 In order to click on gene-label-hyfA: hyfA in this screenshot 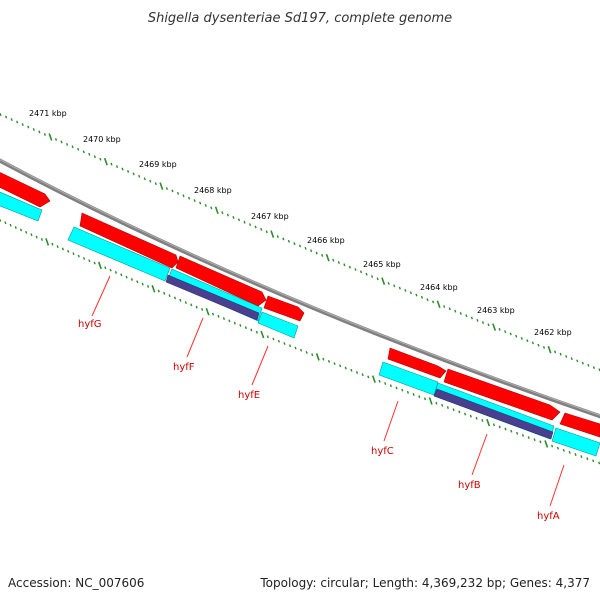, I will do `click(548, 516)`.